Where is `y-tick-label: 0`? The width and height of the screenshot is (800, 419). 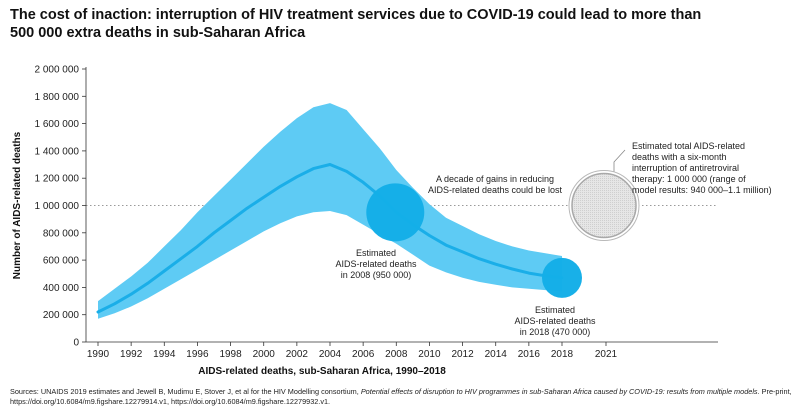
y-tick-label: 0 is located at coordinates (76, 343).